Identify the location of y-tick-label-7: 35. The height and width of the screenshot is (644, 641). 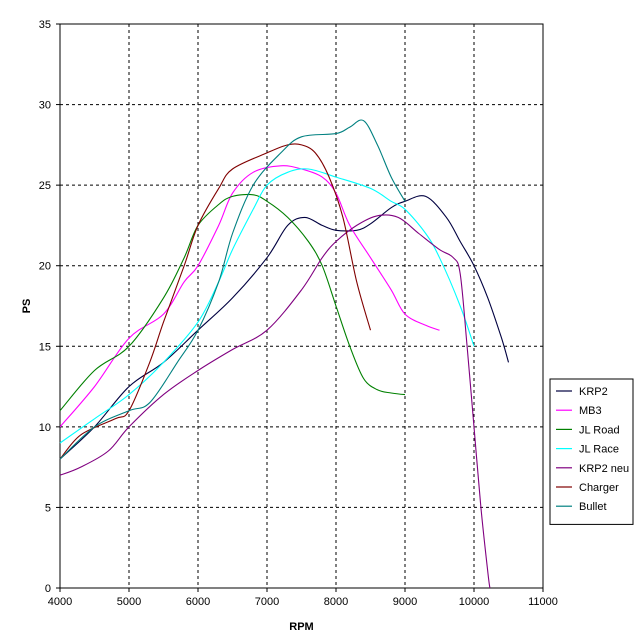
(45, 25).